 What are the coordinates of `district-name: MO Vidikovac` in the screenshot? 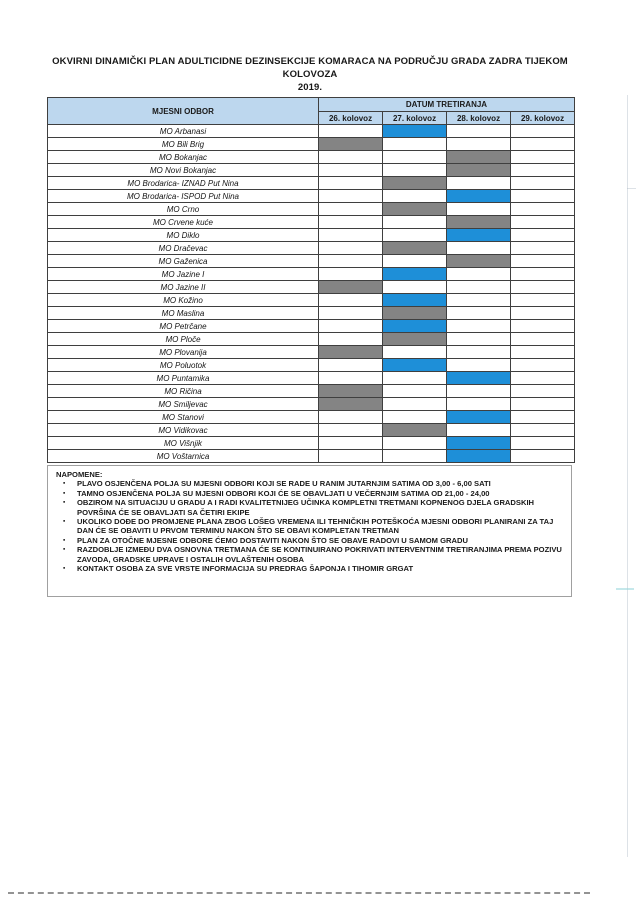 It's located at (183, 430).